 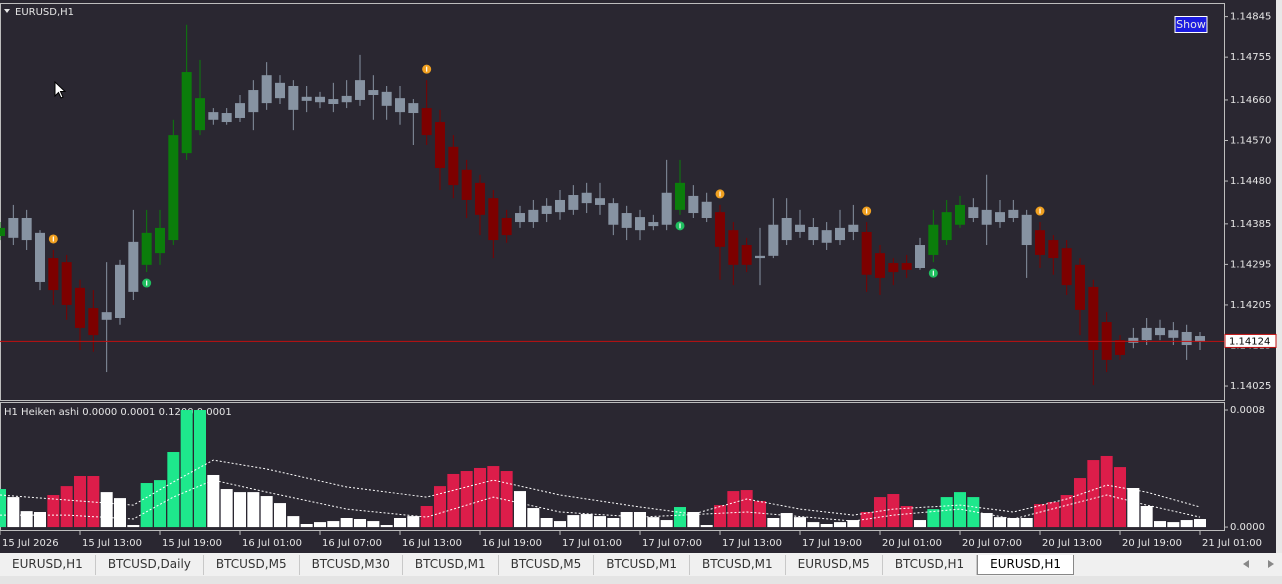 What do you see at coordinates (112, 543) in the screenshot?
I see `x-tick-label: 15 Jul 13:00` at bounding box center [112, 543].